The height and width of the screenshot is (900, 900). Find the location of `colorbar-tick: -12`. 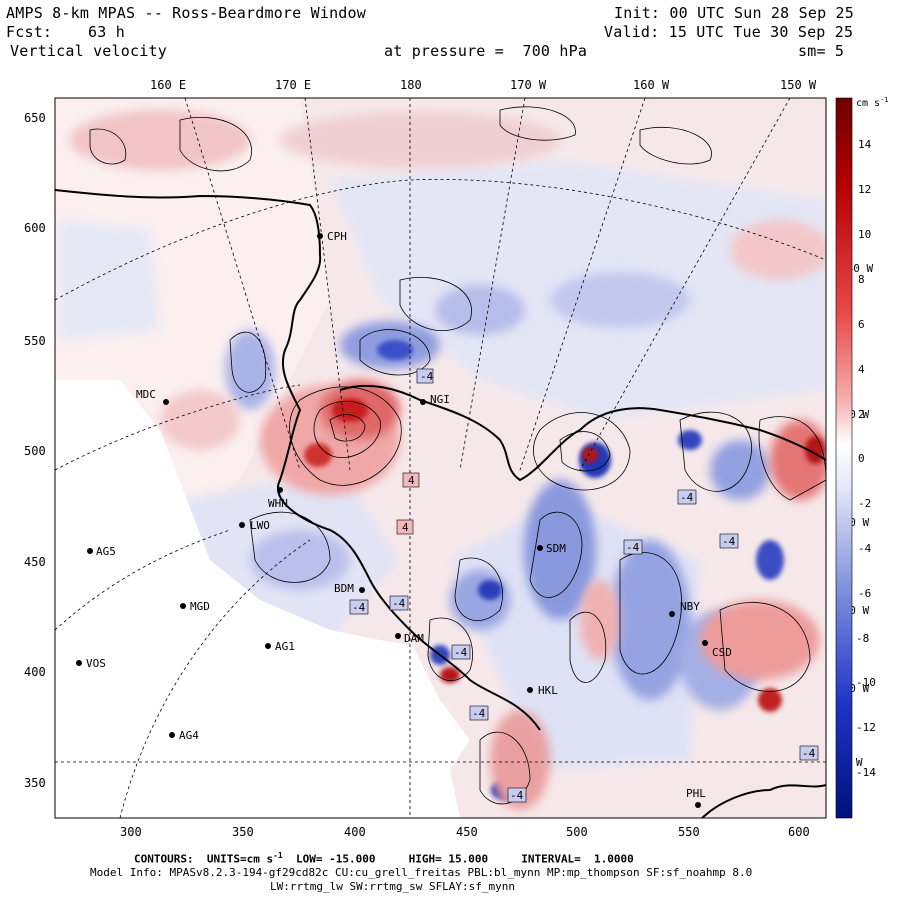

colorbar-tick: -12 is located at coordinates (866, 727).